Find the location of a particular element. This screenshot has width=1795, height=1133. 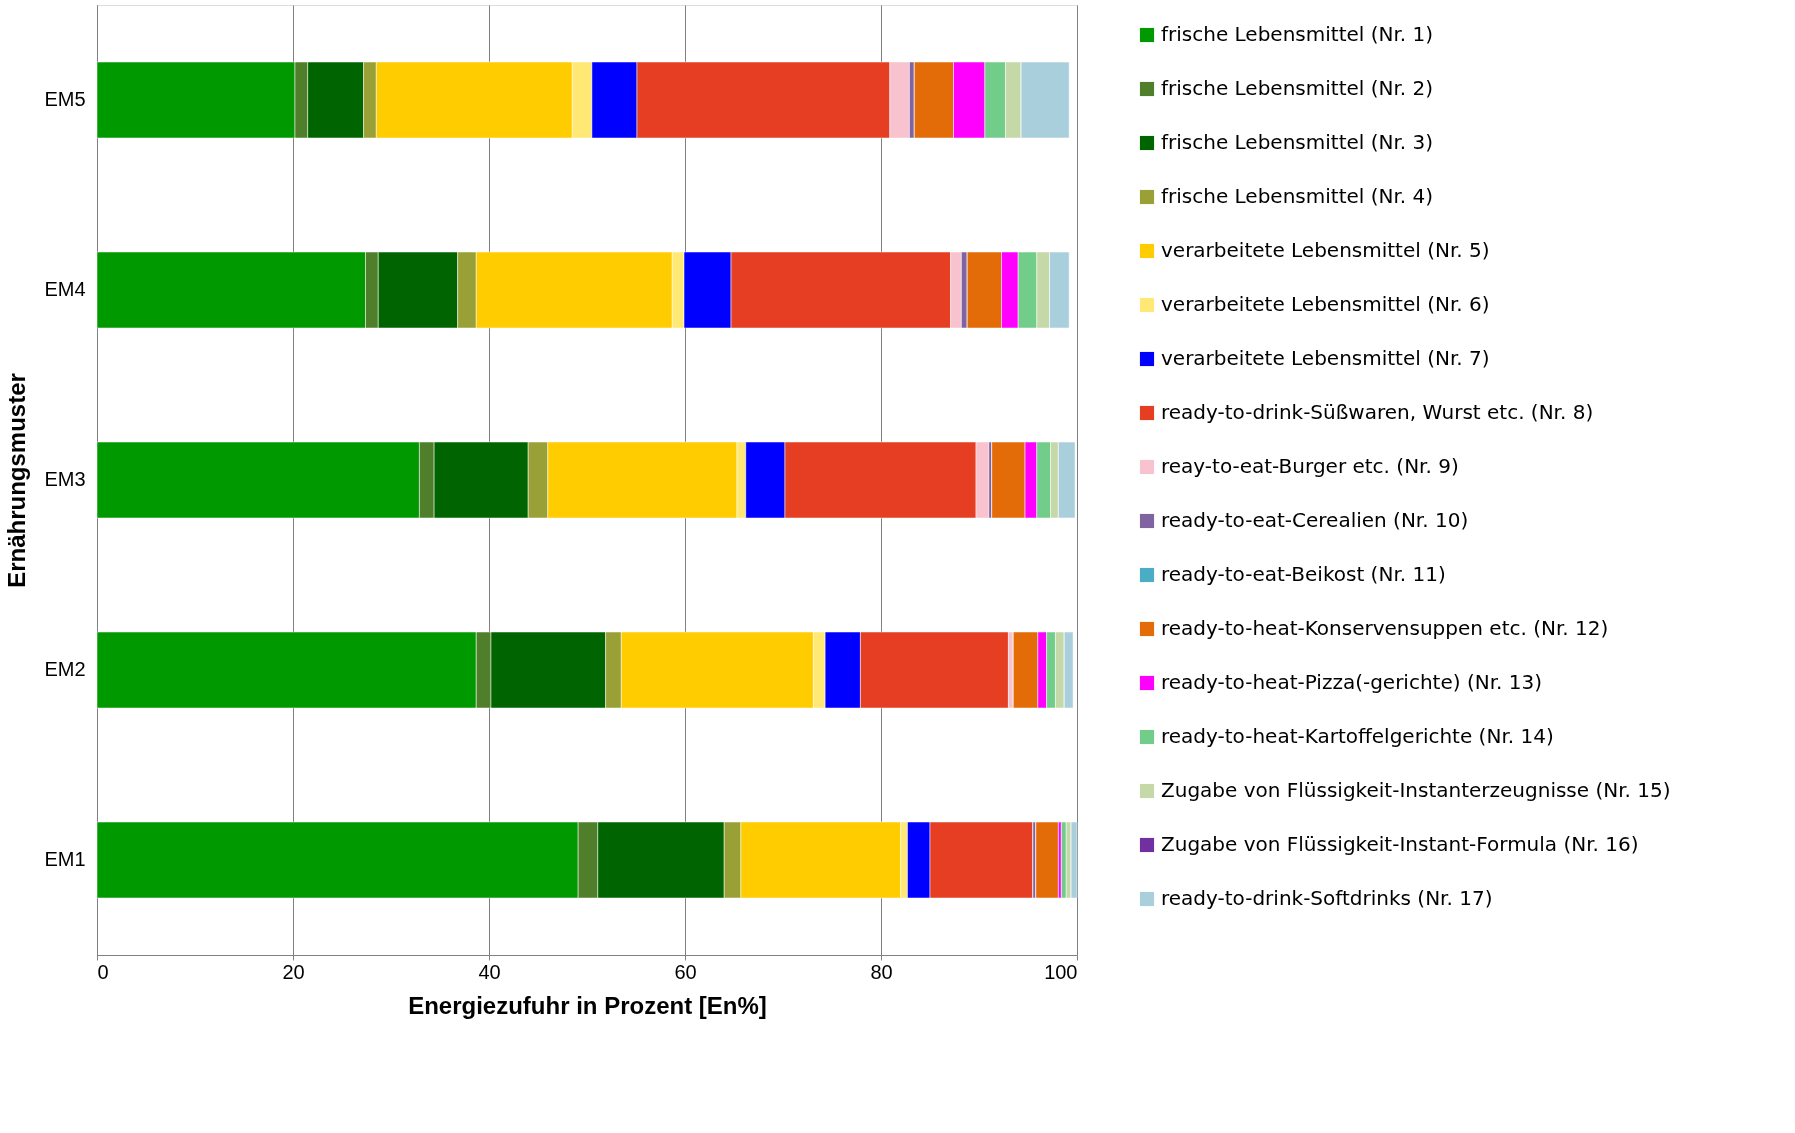

legend-label: ready-to-eat-Cerealien (Nr. 10) is located at coordinates (1315, 520).